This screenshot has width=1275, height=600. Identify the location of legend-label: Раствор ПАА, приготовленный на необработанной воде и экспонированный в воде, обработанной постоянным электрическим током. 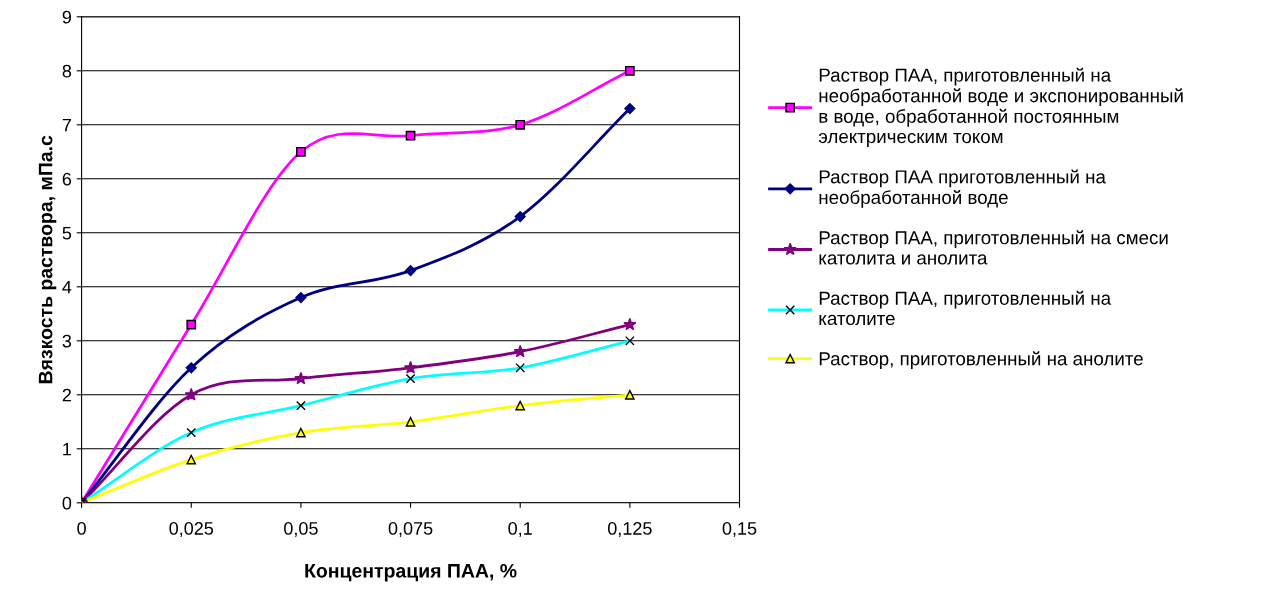
(1000, 107).